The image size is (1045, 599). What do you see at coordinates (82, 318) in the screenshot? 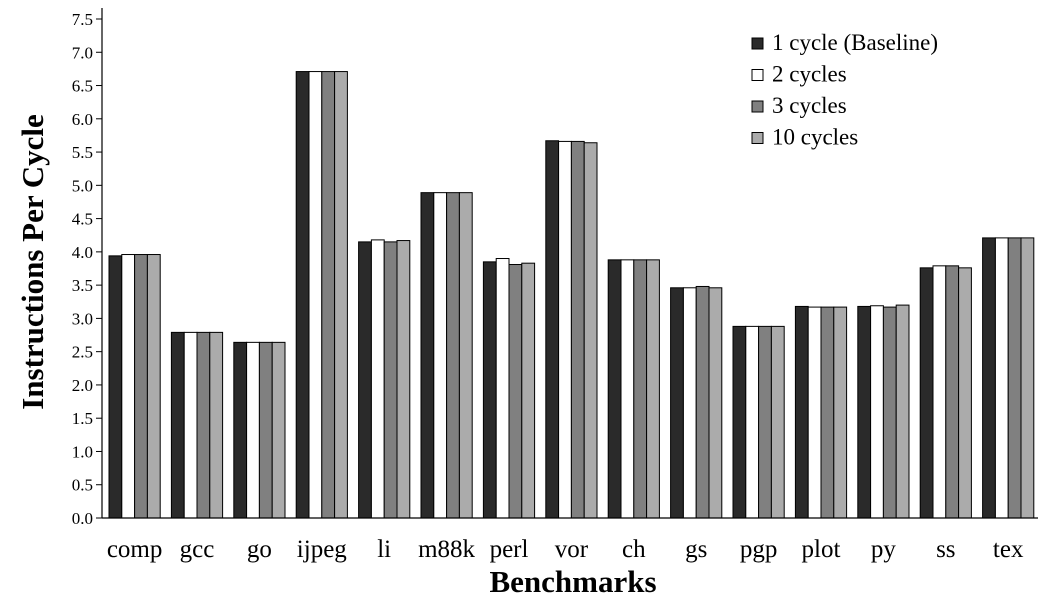
I see `y-tick-label: 3.0` at bounding box center [82, 318].